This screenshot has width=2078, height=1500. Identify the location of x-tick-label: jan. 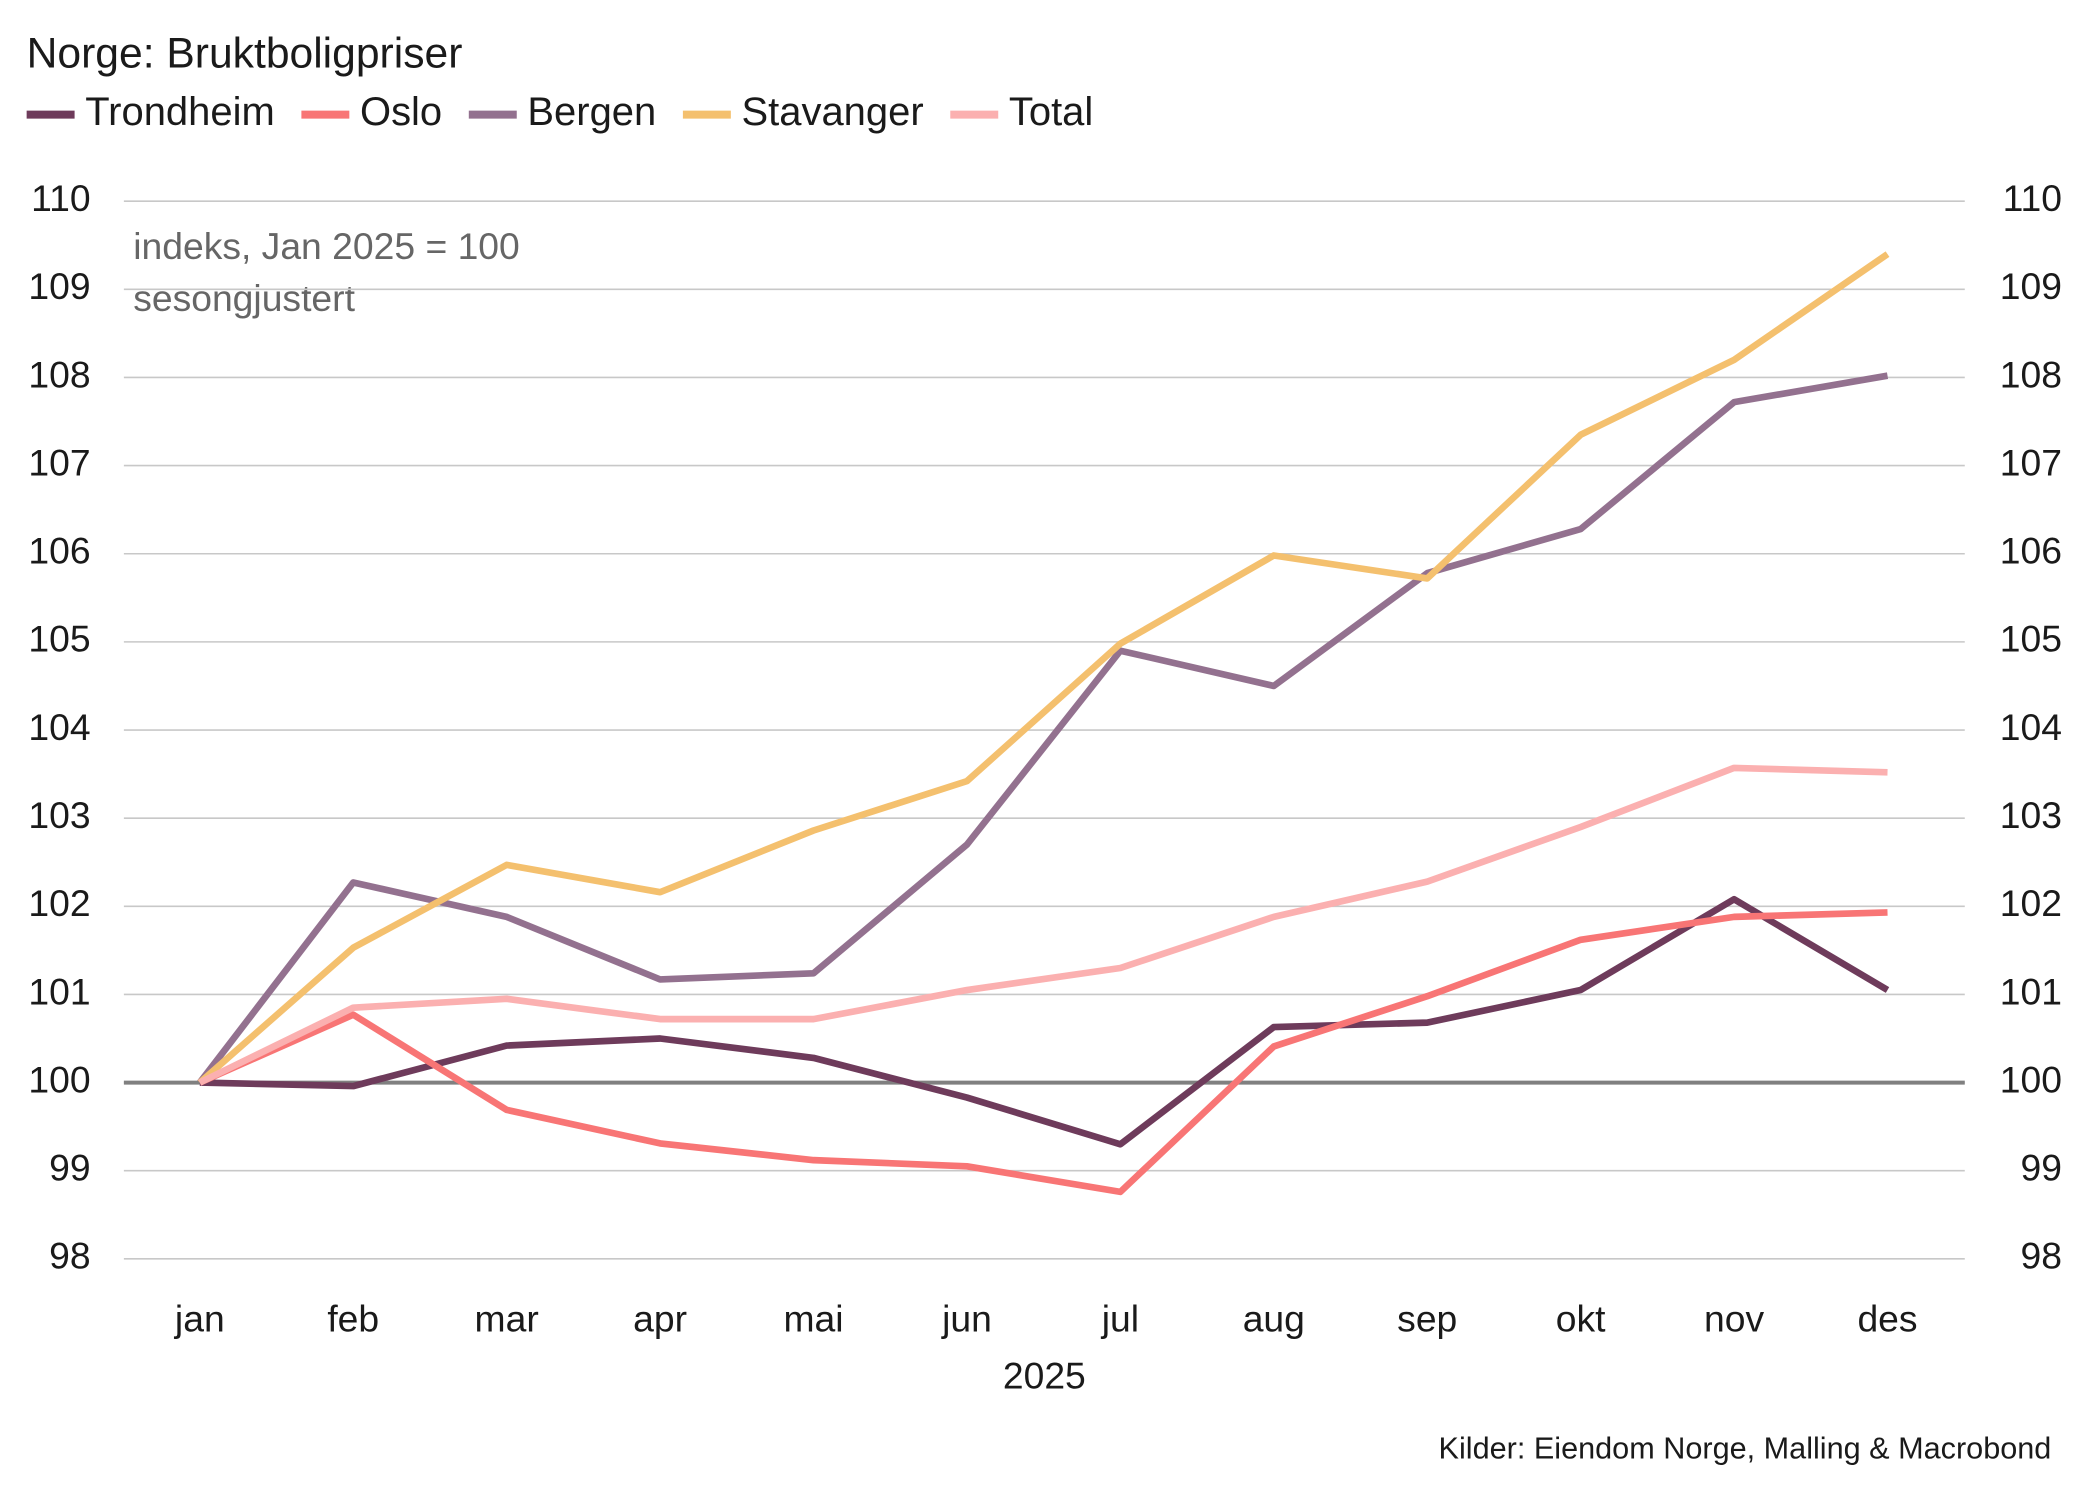
(199, 1318).